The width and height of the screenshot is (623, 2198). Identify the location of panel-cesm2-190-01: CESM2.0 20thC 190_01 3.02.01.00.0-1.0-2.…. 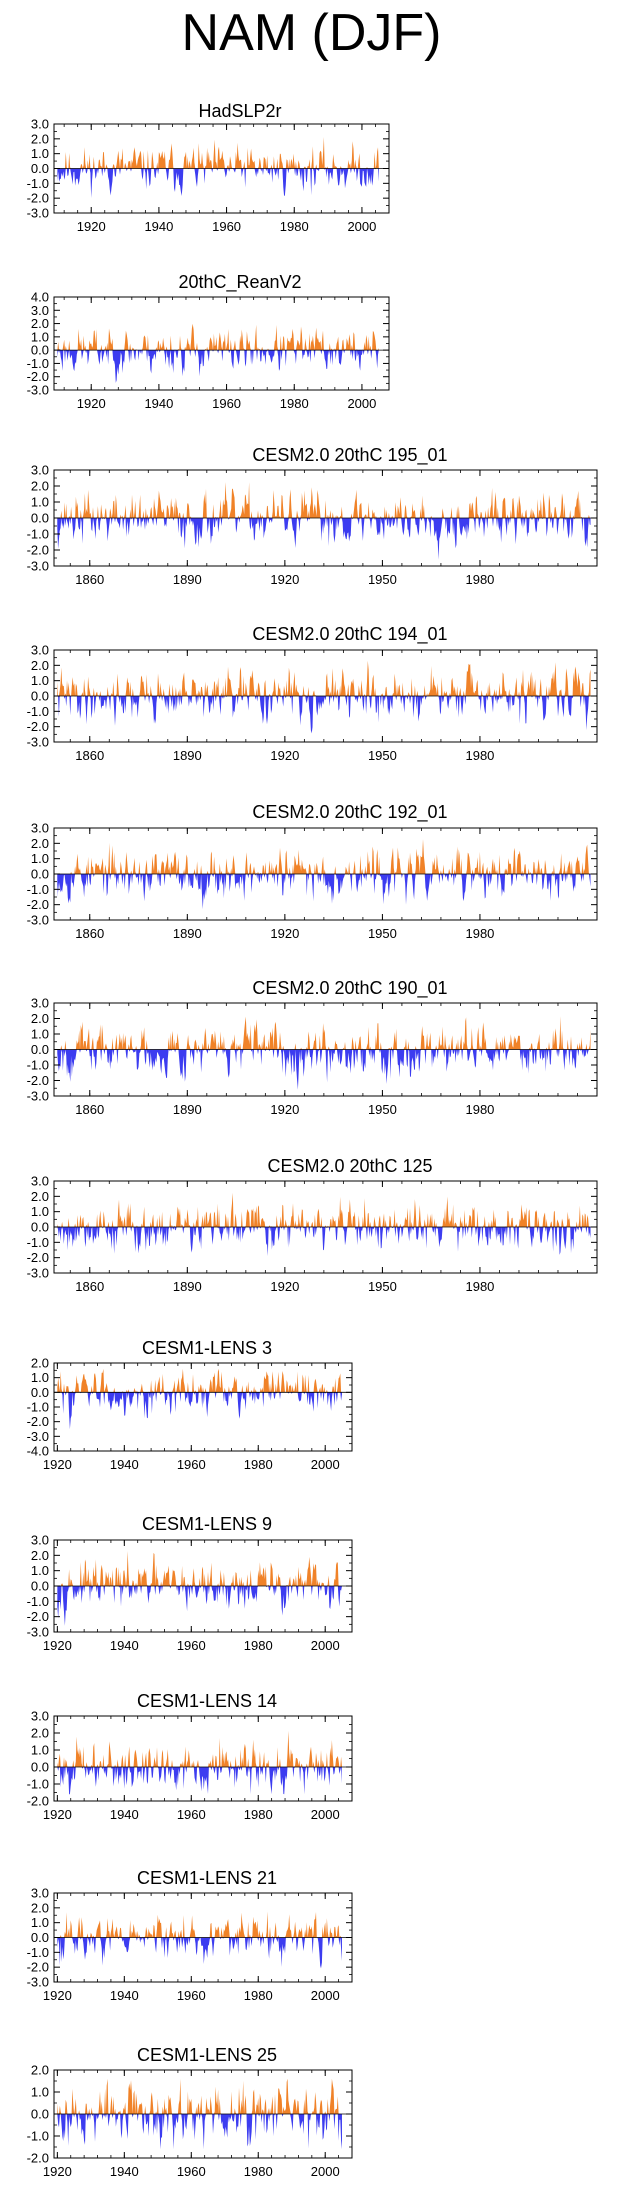
(312, 1047).